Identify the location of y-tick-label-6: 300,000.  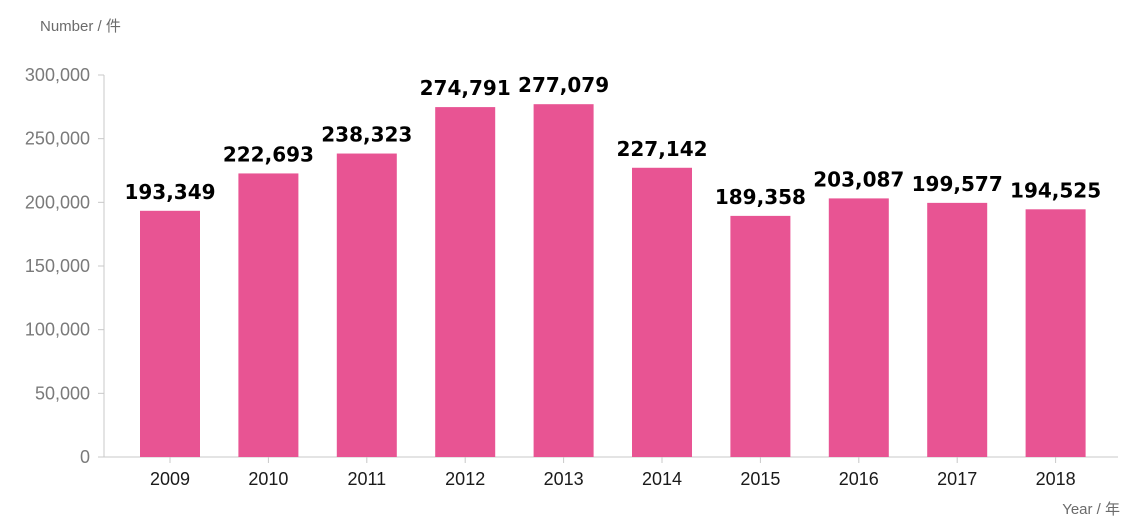
(57, 75).